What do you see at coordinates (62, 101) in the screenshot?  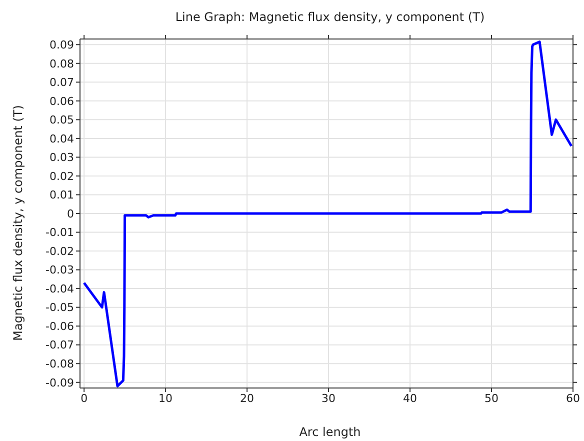 I see `y-tick-label: 0.06` at bounding box center [62, 101].